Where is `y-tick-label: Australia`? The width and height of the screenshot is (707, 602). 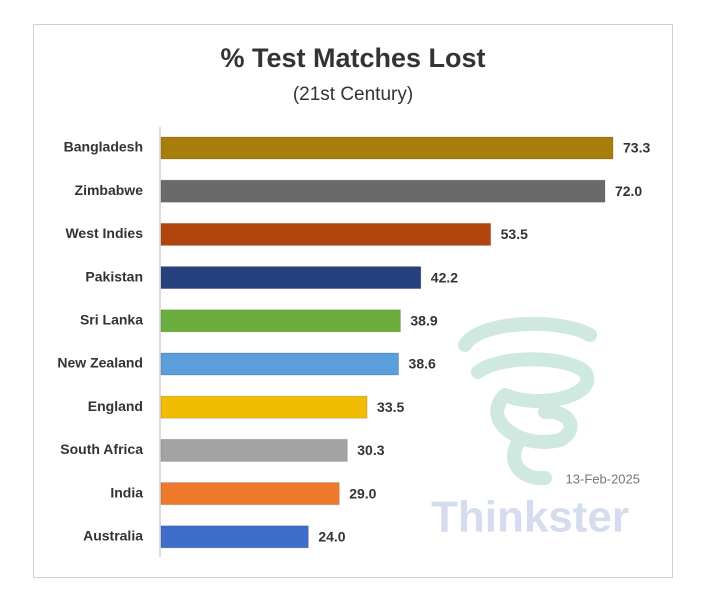
y-tick-label: Australia is located at coordinates (113, 536).